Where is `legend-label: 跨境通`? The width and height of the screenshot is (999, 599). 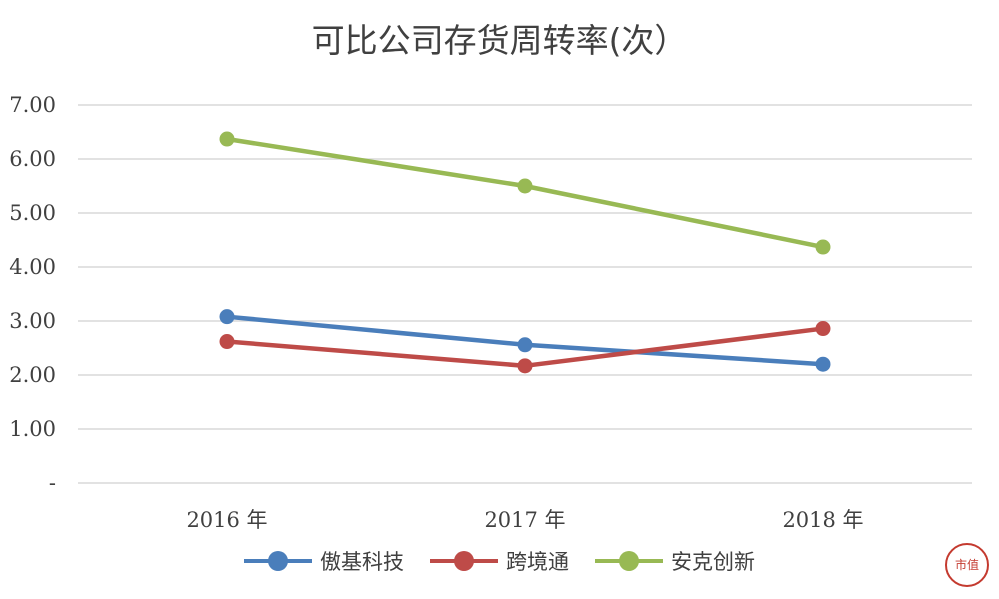
legend-label: 跨境通 is located at coordinates (537, 562).